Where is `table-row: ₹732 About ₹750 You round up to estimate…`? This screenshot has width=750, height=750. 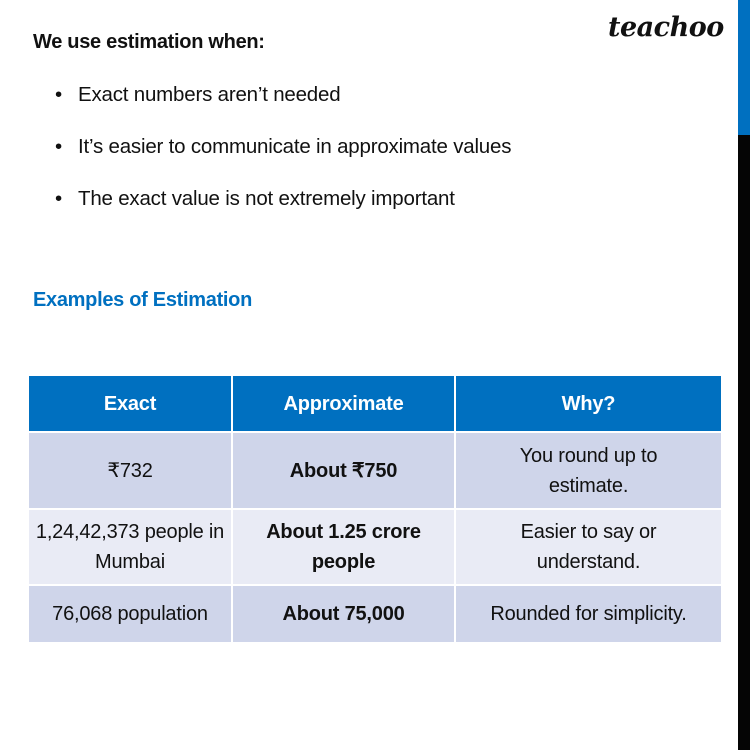 table-row: ₹732 About ₹750 You round up to estimate… is located at coordinates (375, 471).